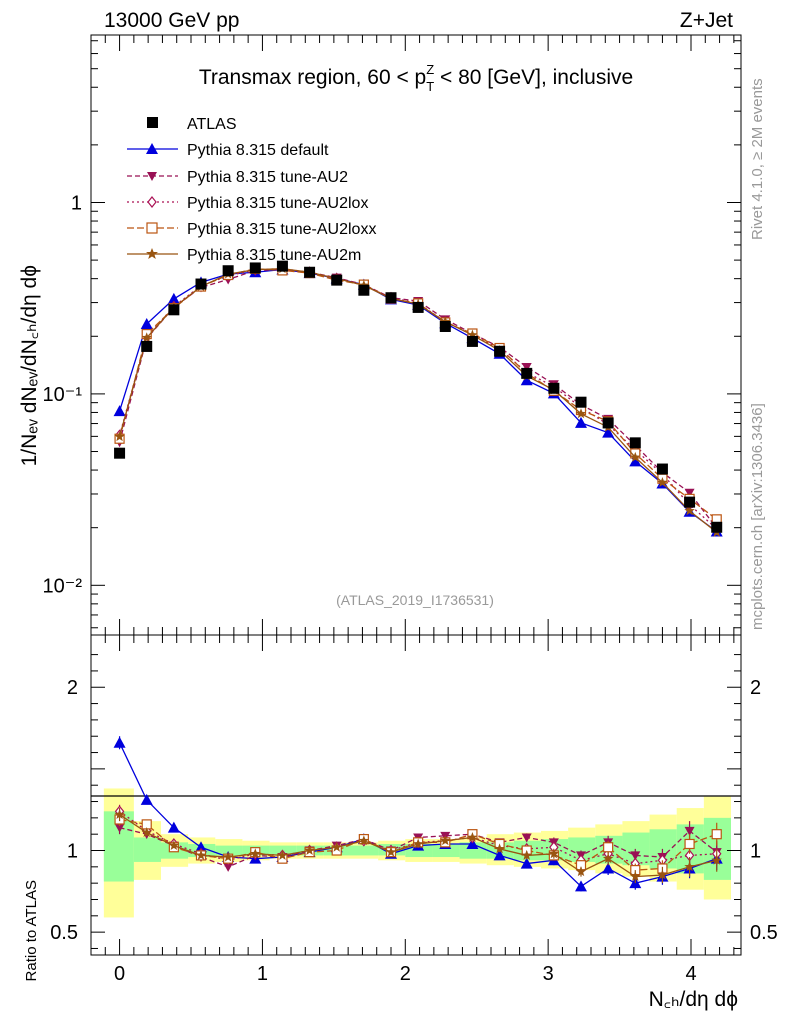 Image resolution: width=786 pixels, height=1024 pixels. Describe the element at coordinates (152, 228) in the screenshot. I see `legend-marker-au2loxx` at that location.